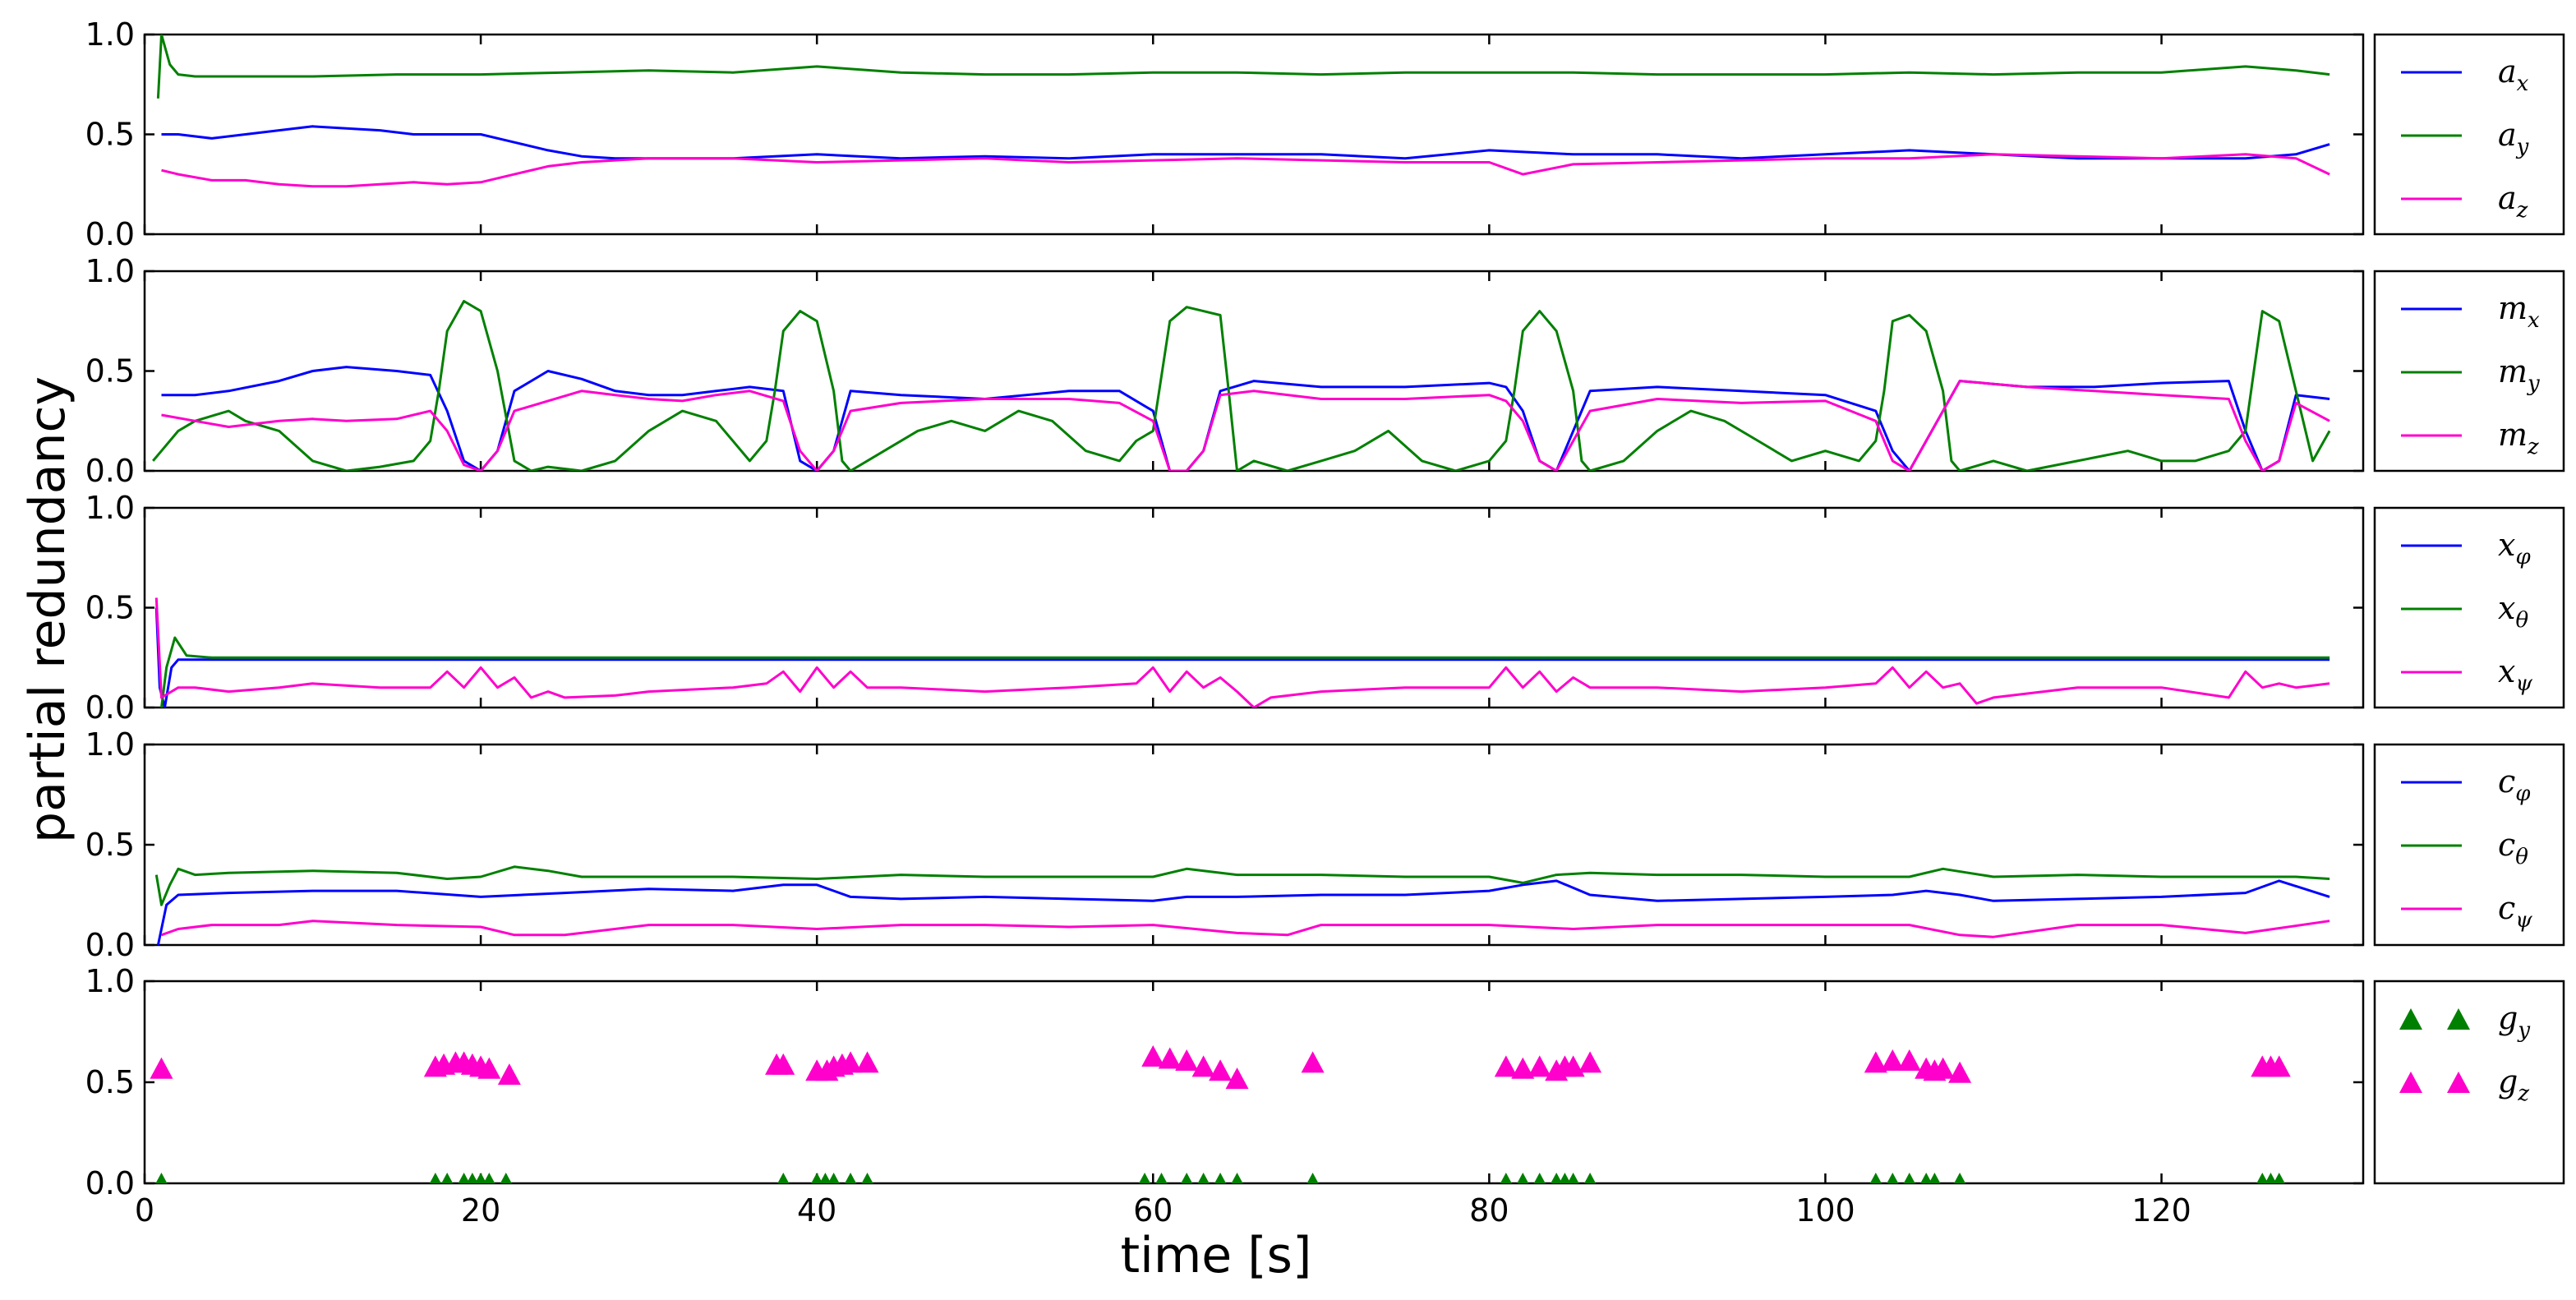 This screenshot has height=1300, width=2576. Describe the element at coordinates (1242, 886) in the screenshot. I see `series-line-cθ` at that location.